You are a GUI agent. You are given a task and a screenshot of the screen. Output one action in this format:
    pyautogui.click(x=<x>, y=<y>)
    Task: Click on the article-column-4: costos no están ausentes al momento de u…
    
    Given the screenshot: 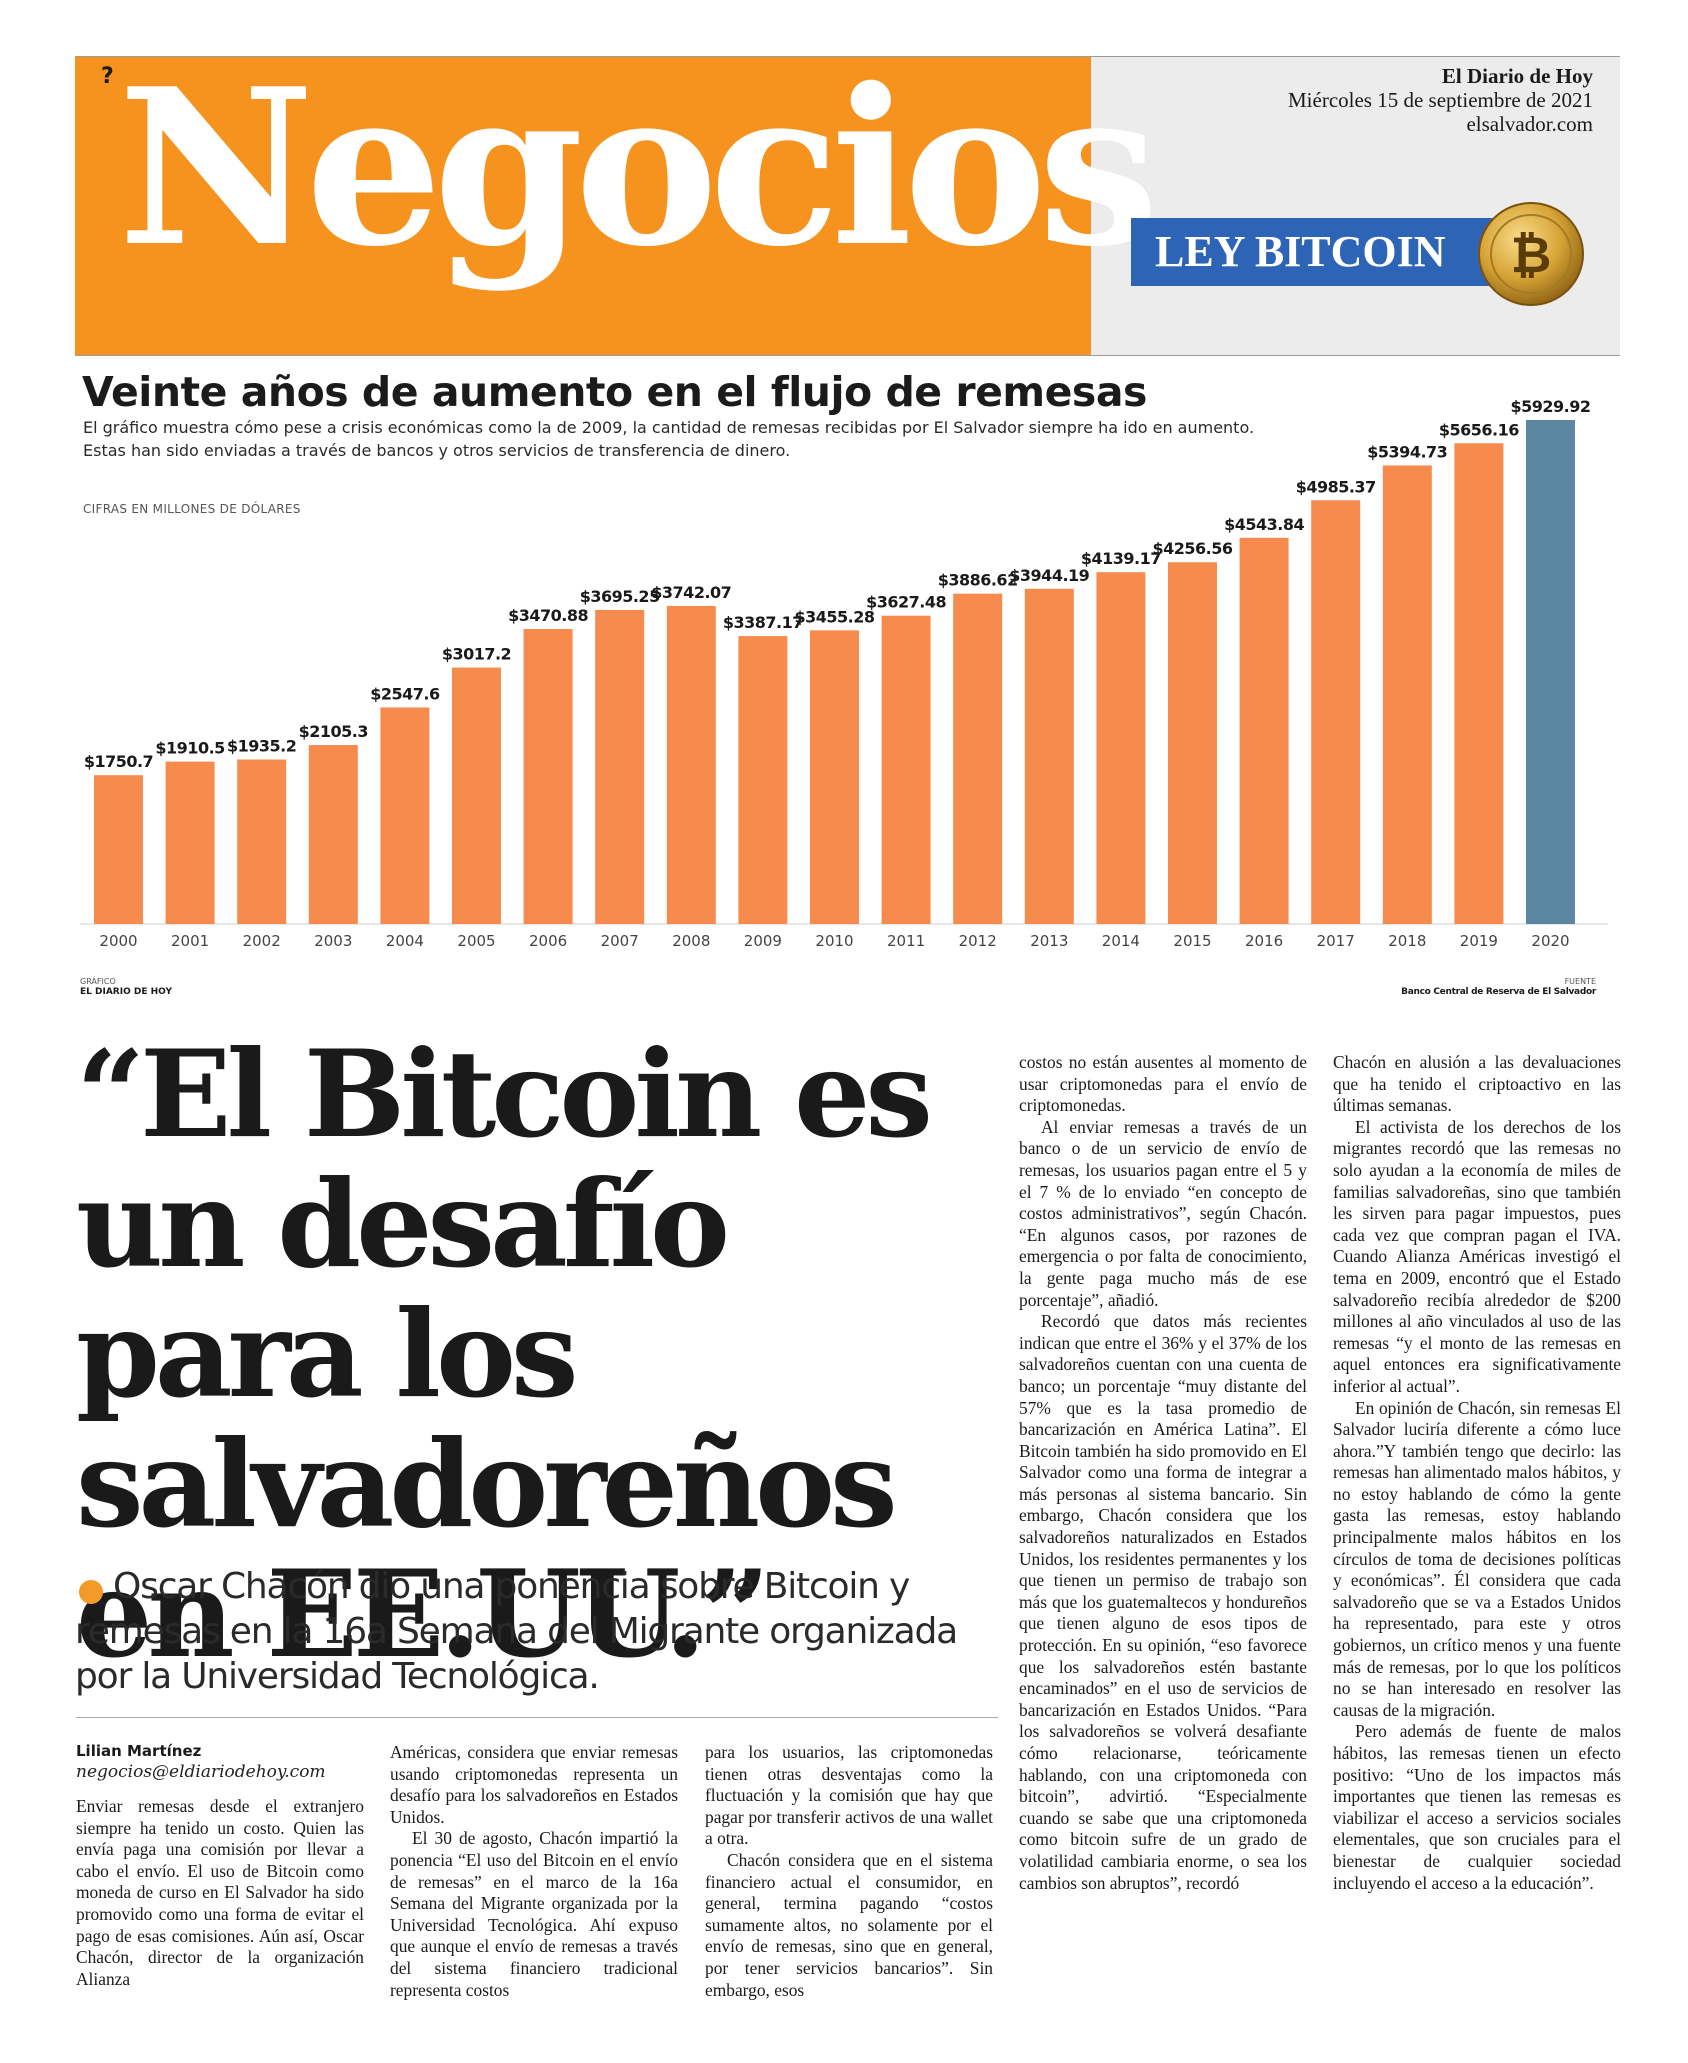 What is the action you would take?
    pyautogui.click(x=1163, y=1473)
    